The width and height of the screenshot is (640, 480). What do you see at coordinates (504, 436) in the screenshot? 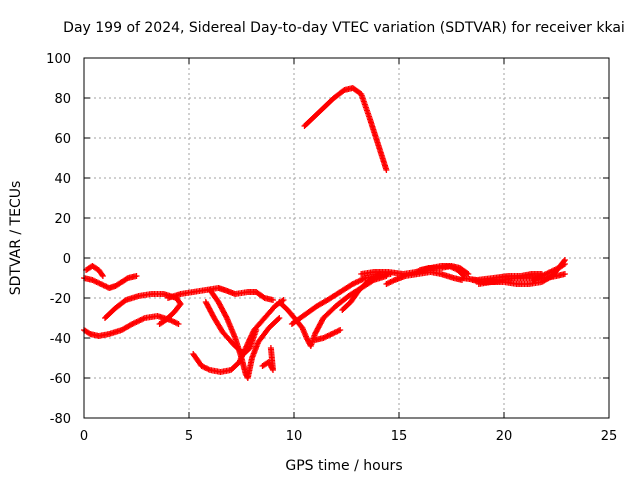
I see `x-tick-label: 20` at bounding box center [504, 436].